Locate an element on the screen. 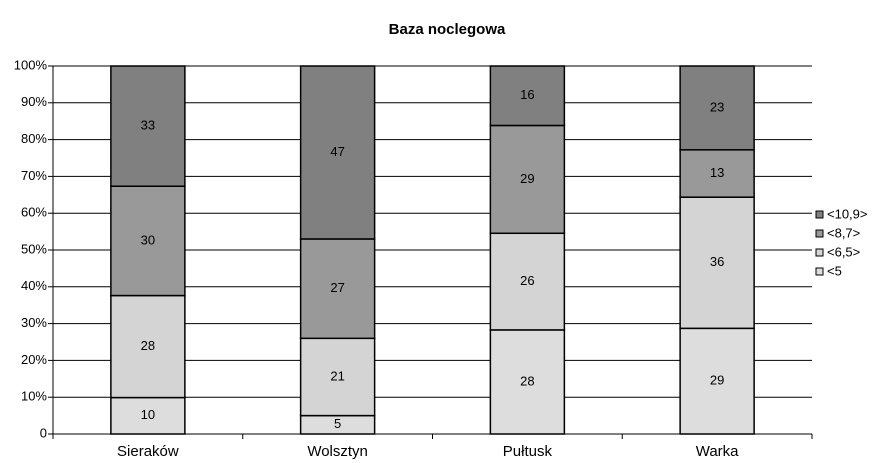 The height and width of the screenshot is (463, 892). y-tick-label: 70% is located at coordinates (34, 175).